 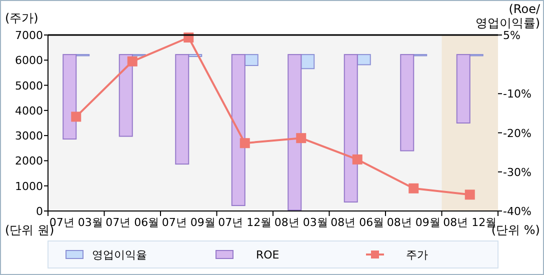 I want to click on y-tick-label: 3000, so click(x=29, y=136).